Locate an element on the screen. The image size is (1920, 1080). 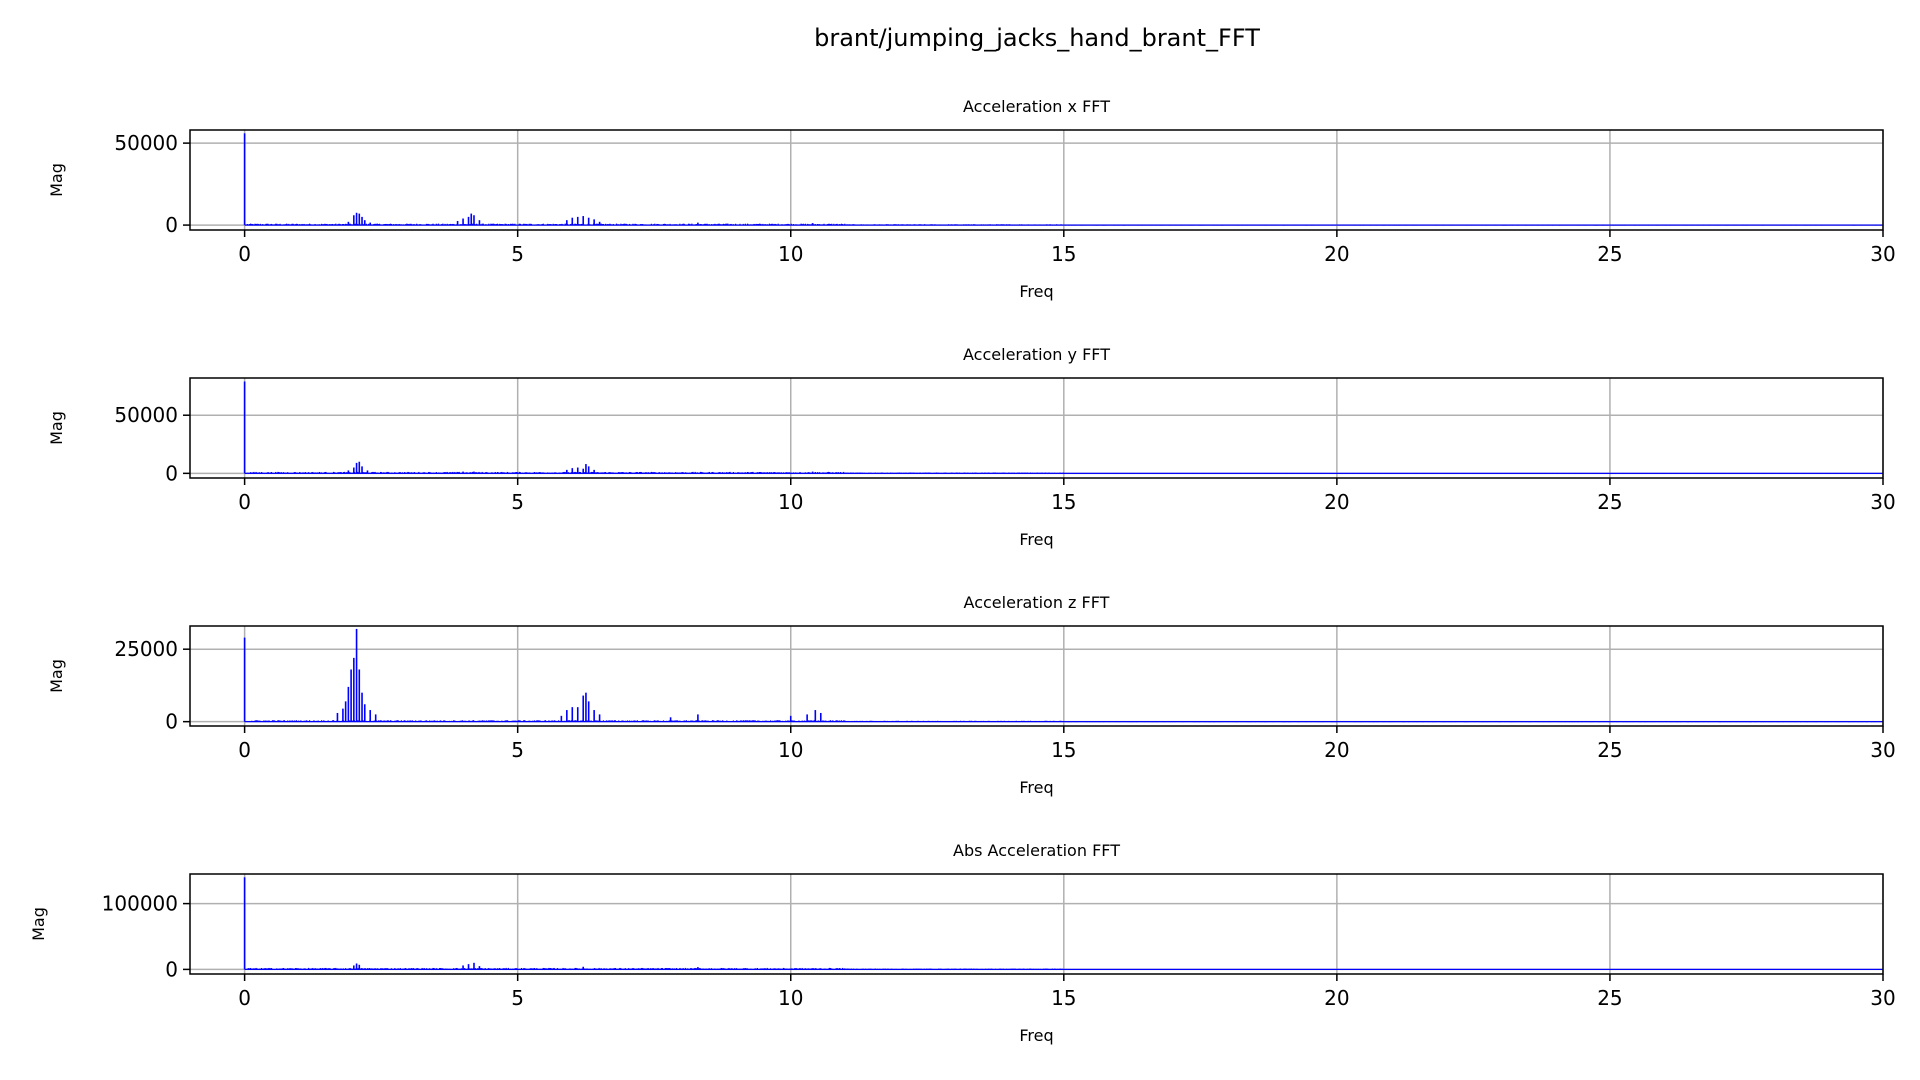
x-tick-label: 0 is located at coordinates (244, 750).